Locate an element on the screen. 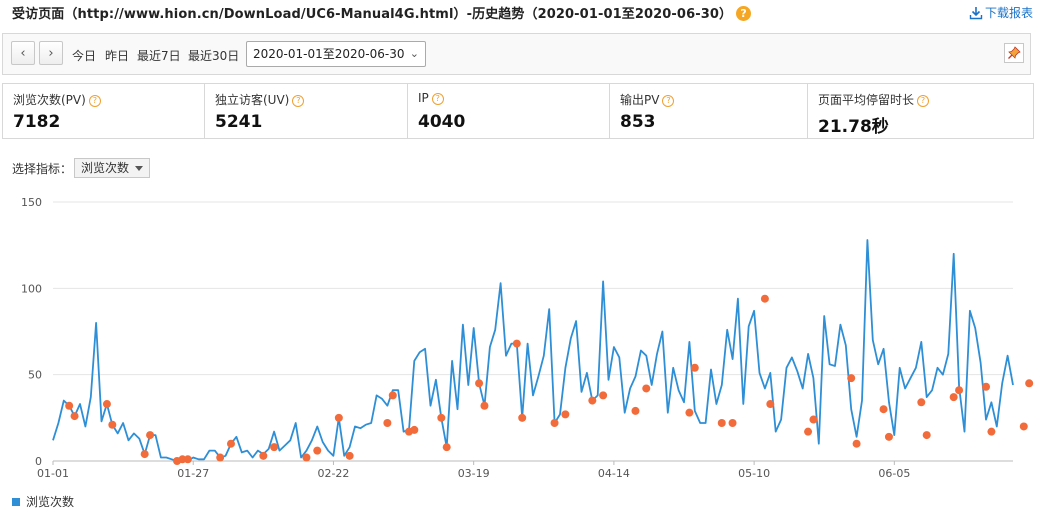 The height and width of the screenshot is (514, 1037). metric-exit-pv-help-icon: ? is located at coordinates (668, 101).